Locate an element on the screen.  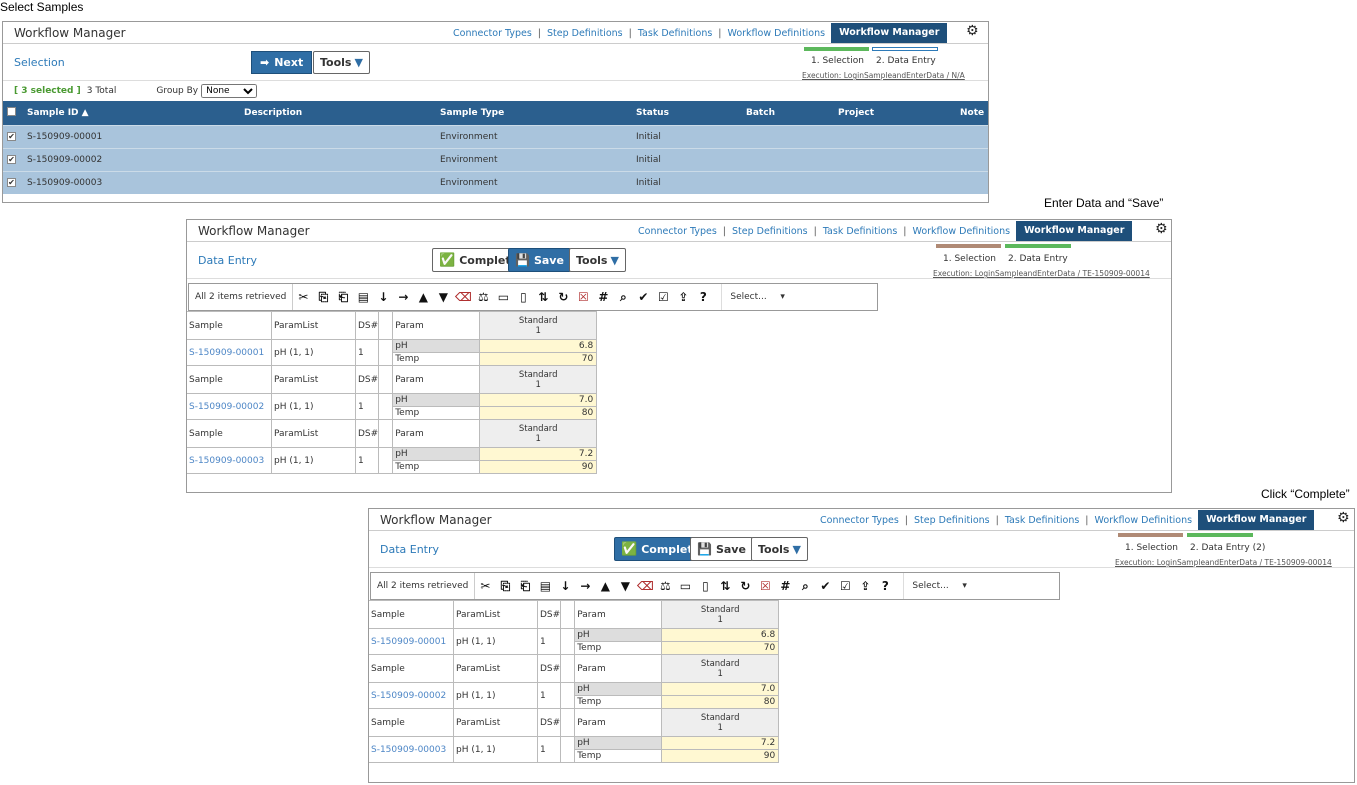
group-by-select: None is located at coordinates (229, 91).